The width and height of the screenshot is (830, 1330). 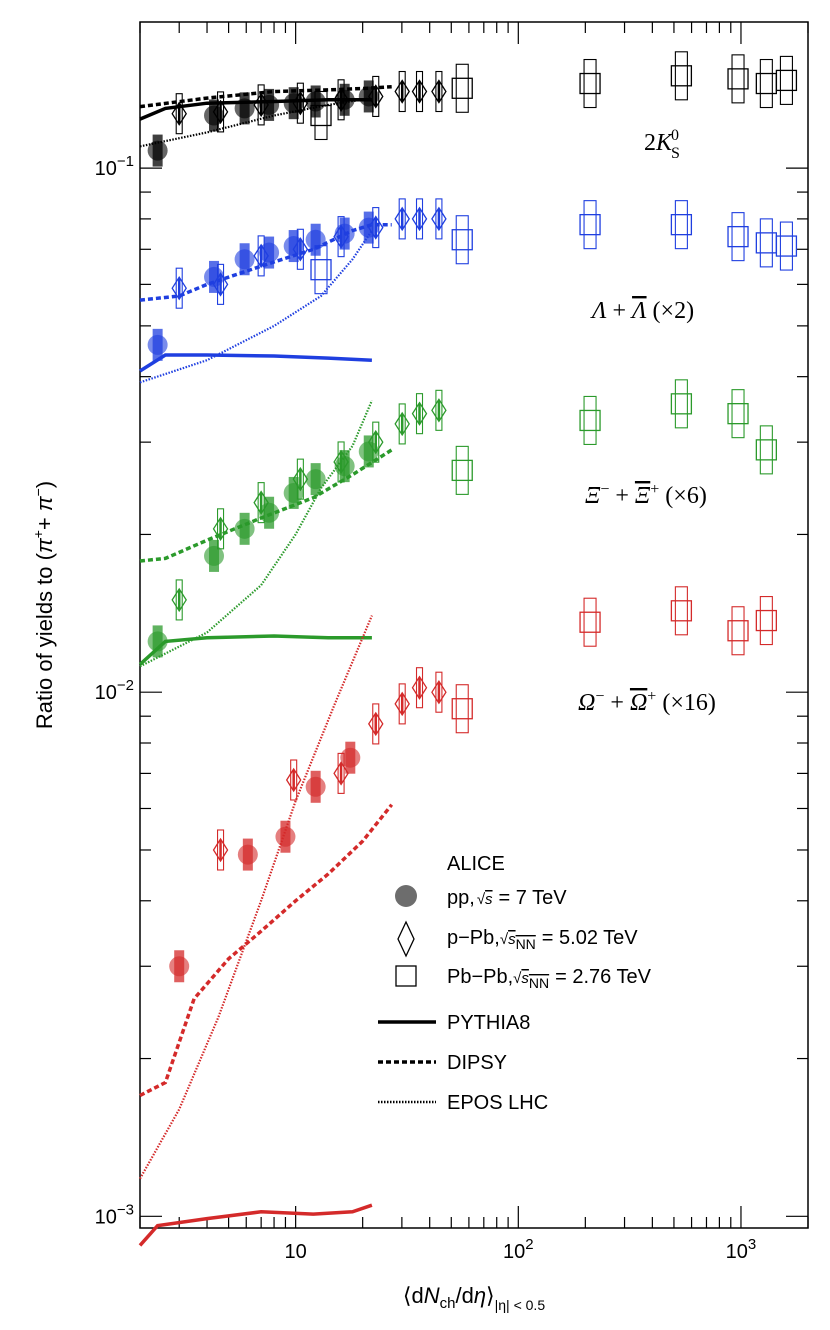 What do you see at coordinates (642, 311) in the screenshot?
I see `species-label-lambda: Λ + Λ (×2)` at bounding box center [642, 311].